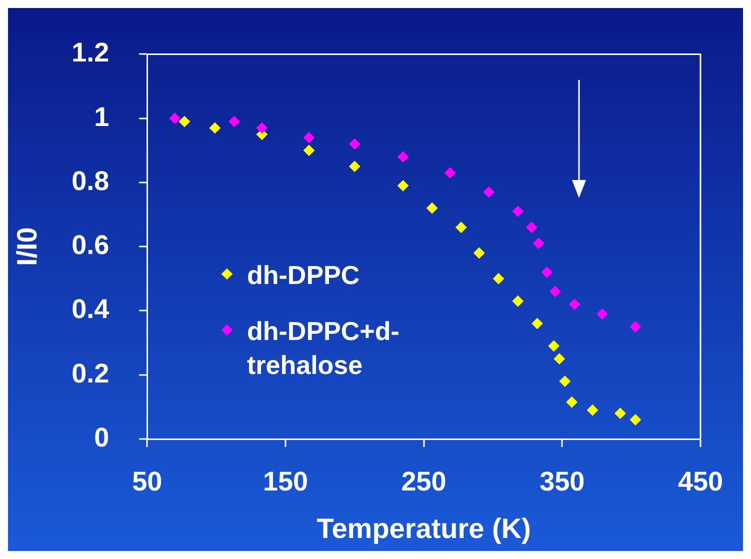 This screenshot has height=559, width=751. Describe the element at coordinates (701, 481) in the screenshot. I see `x-tick-label: 450` at that location.